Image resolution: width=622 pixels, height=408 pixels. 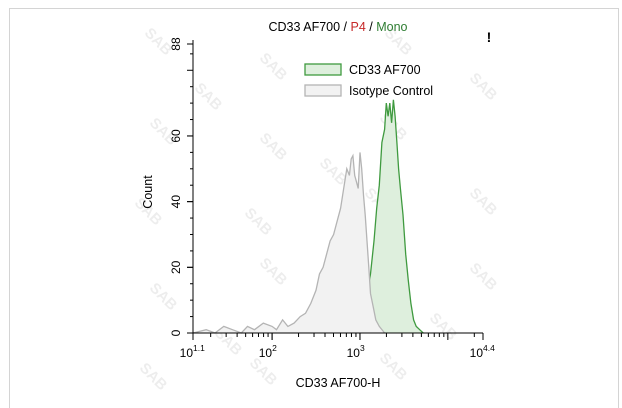 What do you see at coordinates (199, 348) in the screenshot?
I see `x-tick-exponent: 1.1` at bounding box center [199, 348].